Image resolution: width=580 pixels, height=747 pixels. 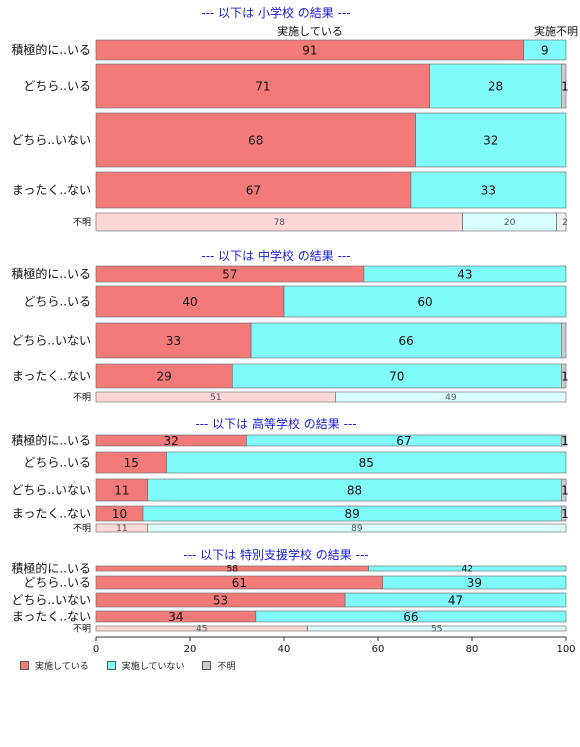 I want to click on data-label: 60, so click(x=424, y=302).